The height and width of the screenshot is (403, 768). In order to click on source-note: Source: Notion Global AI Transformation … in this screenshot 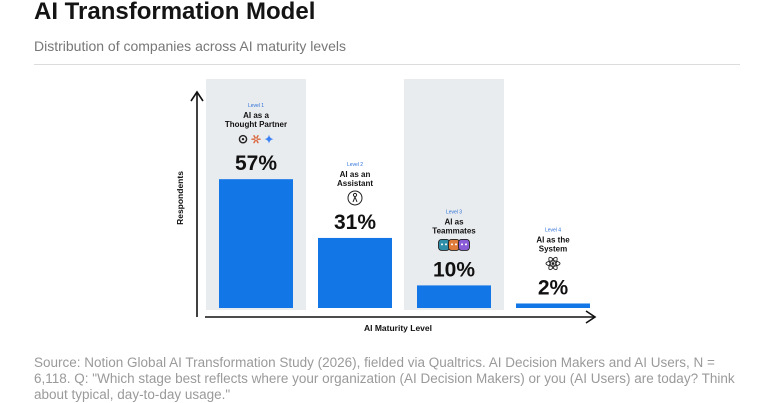, I will do `click(384, 378)`.